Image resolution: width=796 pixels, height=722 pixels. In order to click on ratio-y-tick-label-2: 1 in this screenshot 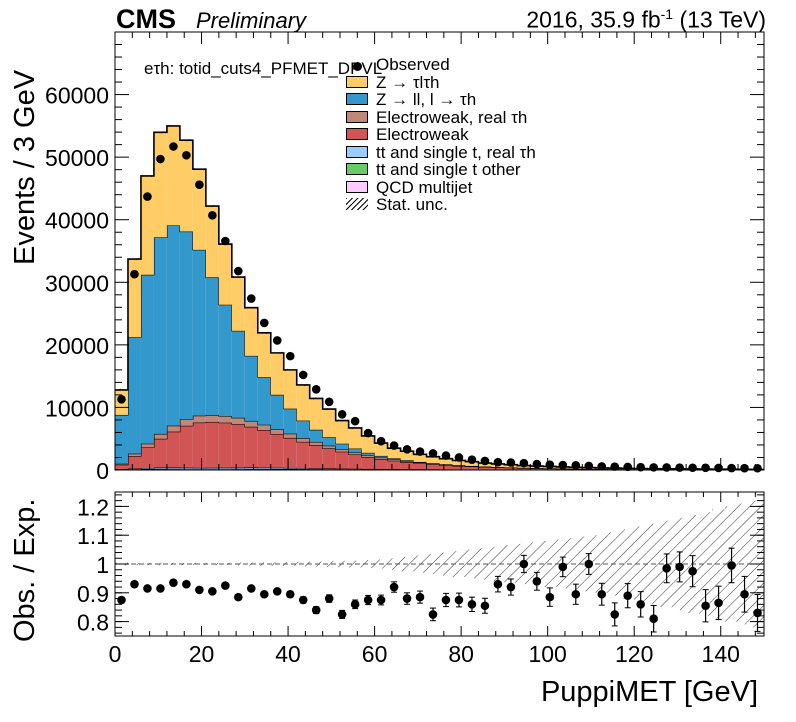, I will do `click(102, 565)`.